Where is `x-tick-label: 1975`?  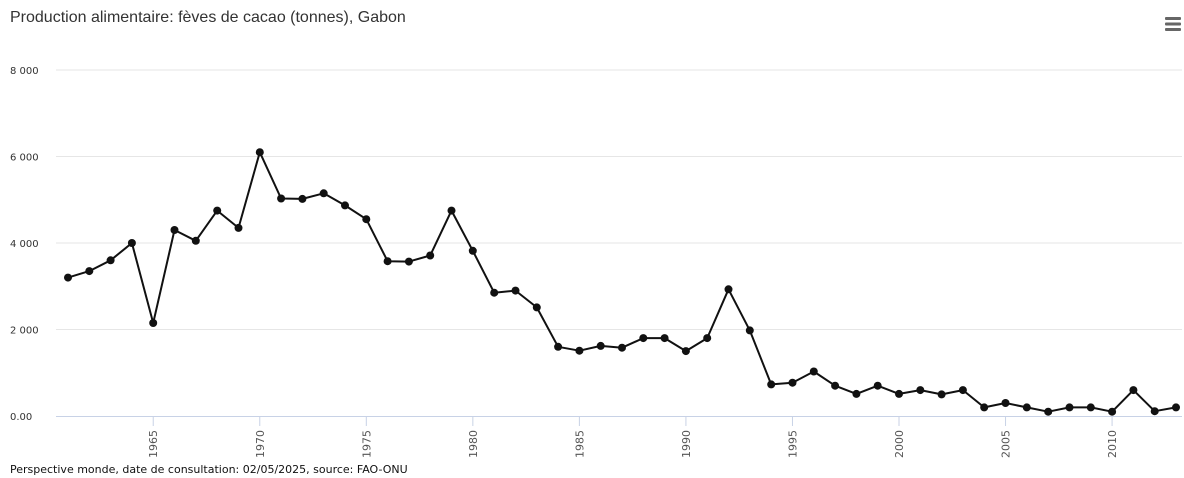 x-tick-label: 1975 is located at coordinates (366, 444).